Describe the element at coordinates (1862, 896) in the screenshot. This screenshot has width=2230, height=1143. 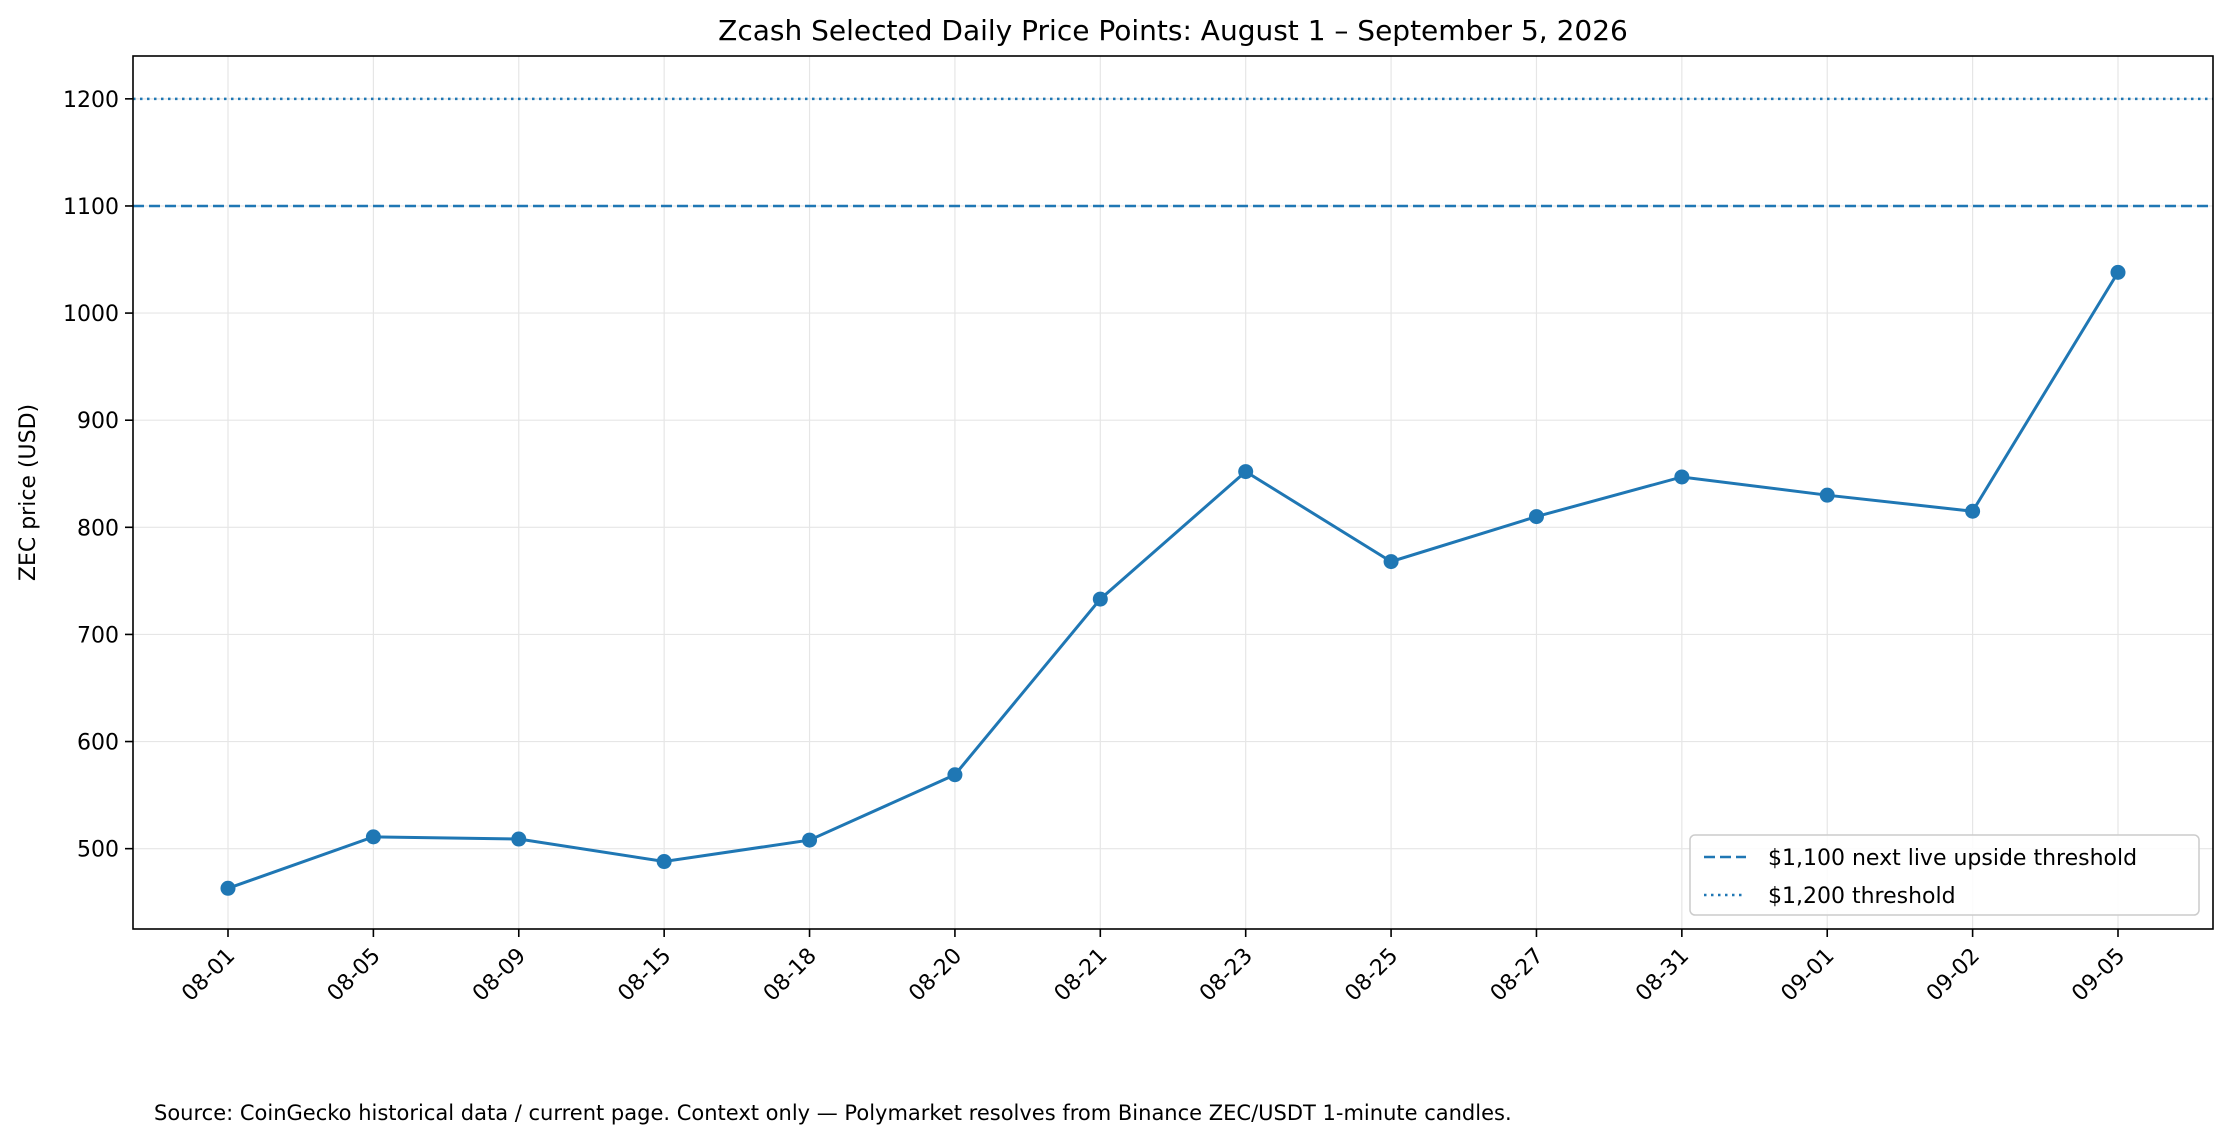
I see `legend-label: $1,200 threshold` at that location.